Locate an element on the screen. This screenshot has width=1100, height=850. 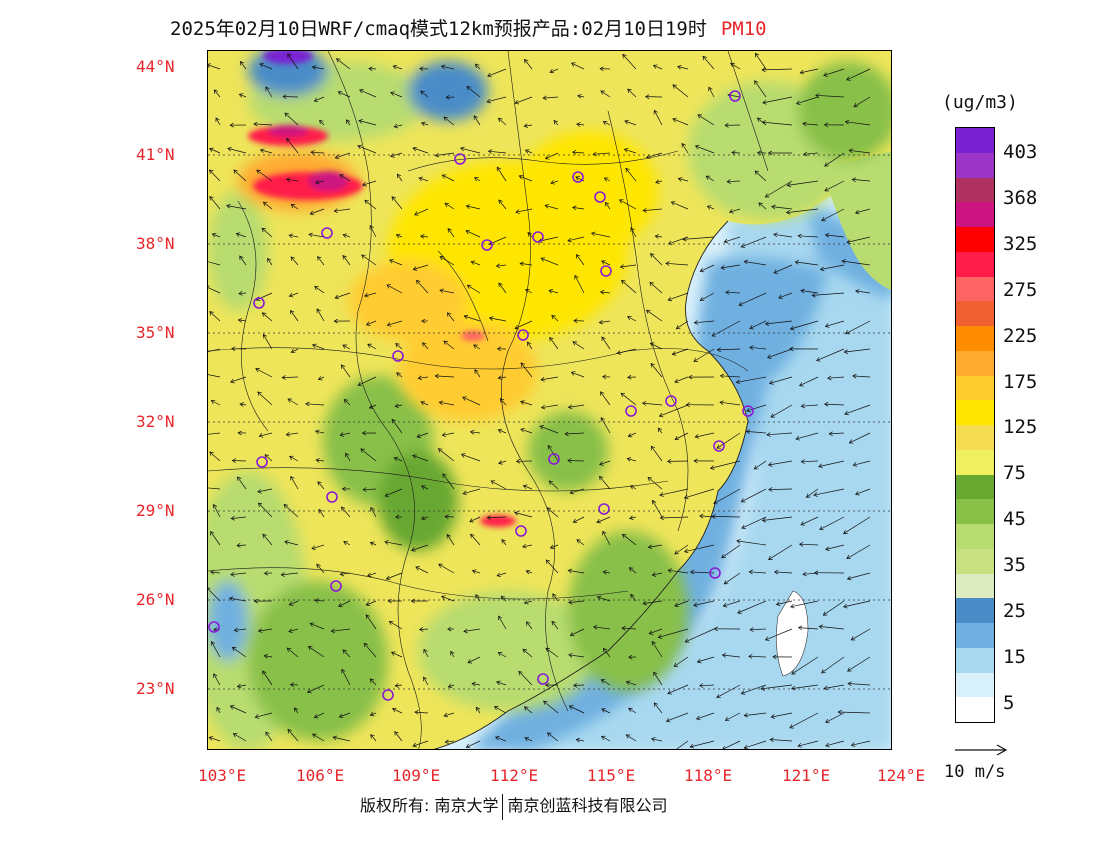
colorbar-segment is located at coordinates (975, 660).